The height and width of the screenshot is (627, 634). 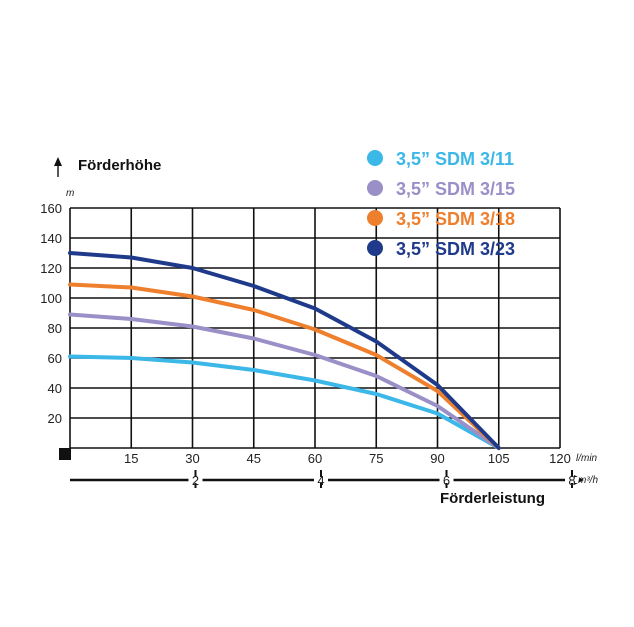 I want to click on x-tick-120: 120, so click(x=560, y=458).